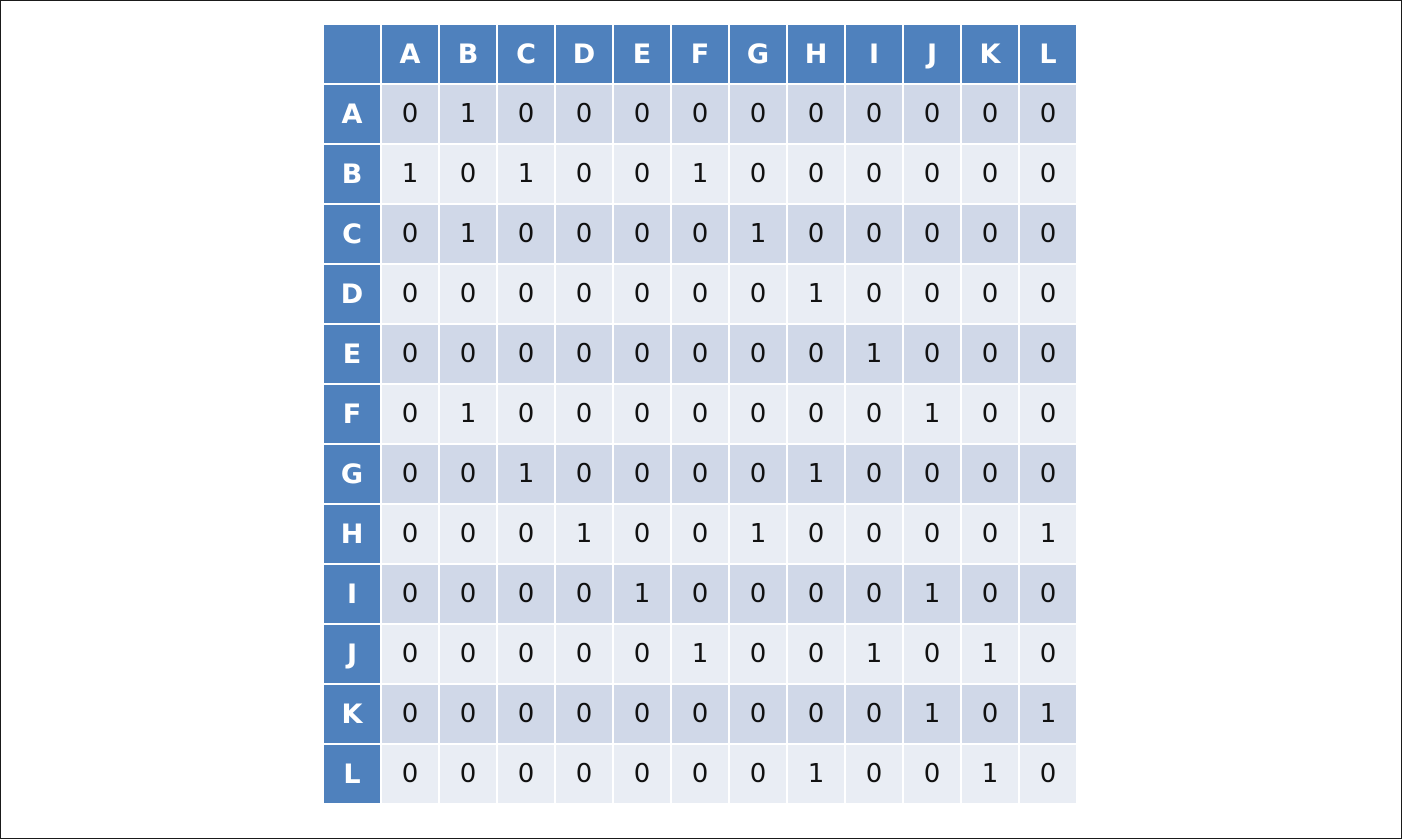 This screenshot has height=839, width=1402. I want to click on column-header-c: C, so click(526, 54).